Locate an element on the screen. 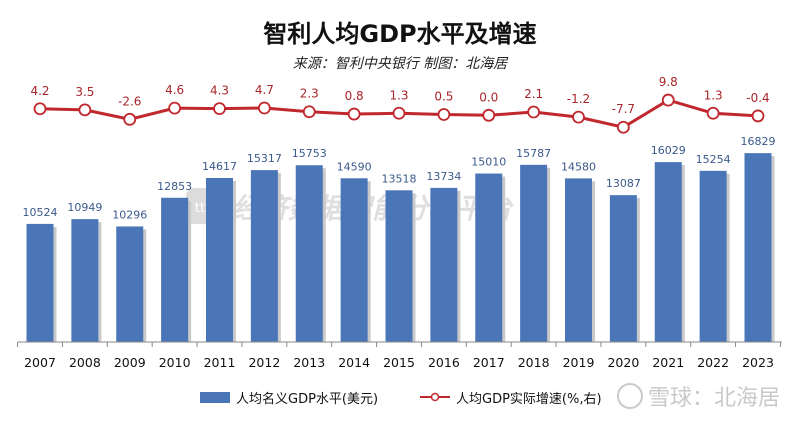  growth-label: -7.7 is located at coordinates (623, 109).